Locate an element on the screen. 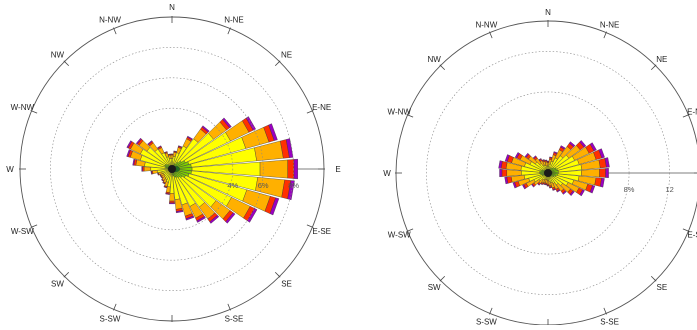 The width and height of the screenshot is (697, 330). direction-label-e: E is located at coordinates (337, 169).